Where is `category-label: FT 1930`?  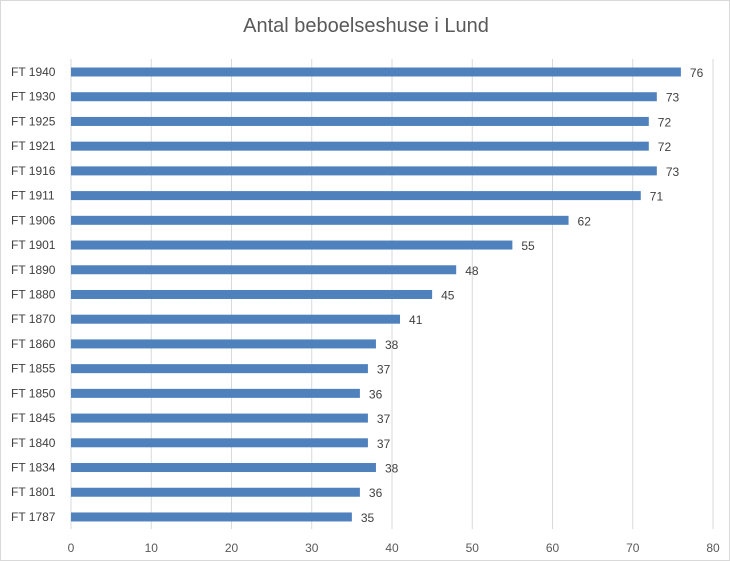 category-label: FT 1930 is located at coordinates (33, 97).